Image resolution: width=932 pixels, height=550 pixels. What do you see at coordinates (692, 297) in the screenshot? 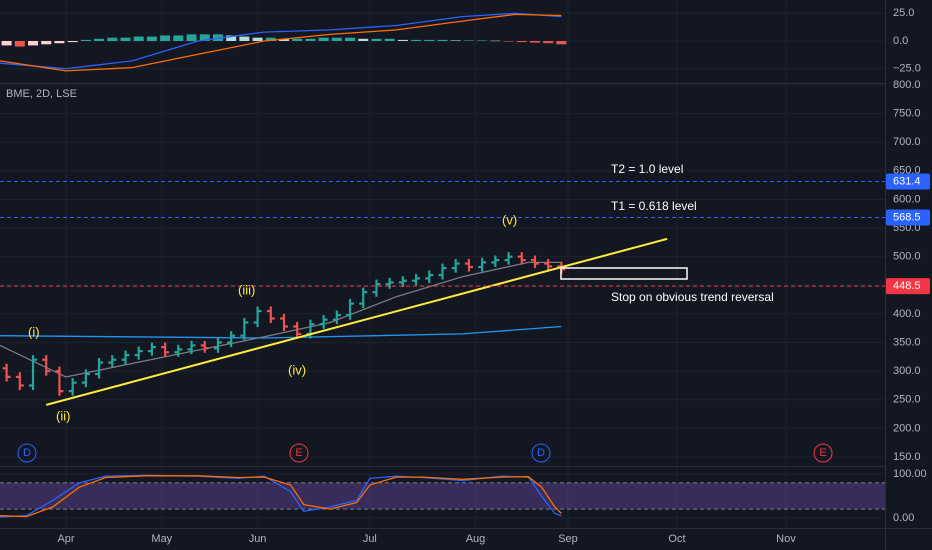
I see `annotation: Stop on obvious trend reversal` at bounding box center [692, 297].